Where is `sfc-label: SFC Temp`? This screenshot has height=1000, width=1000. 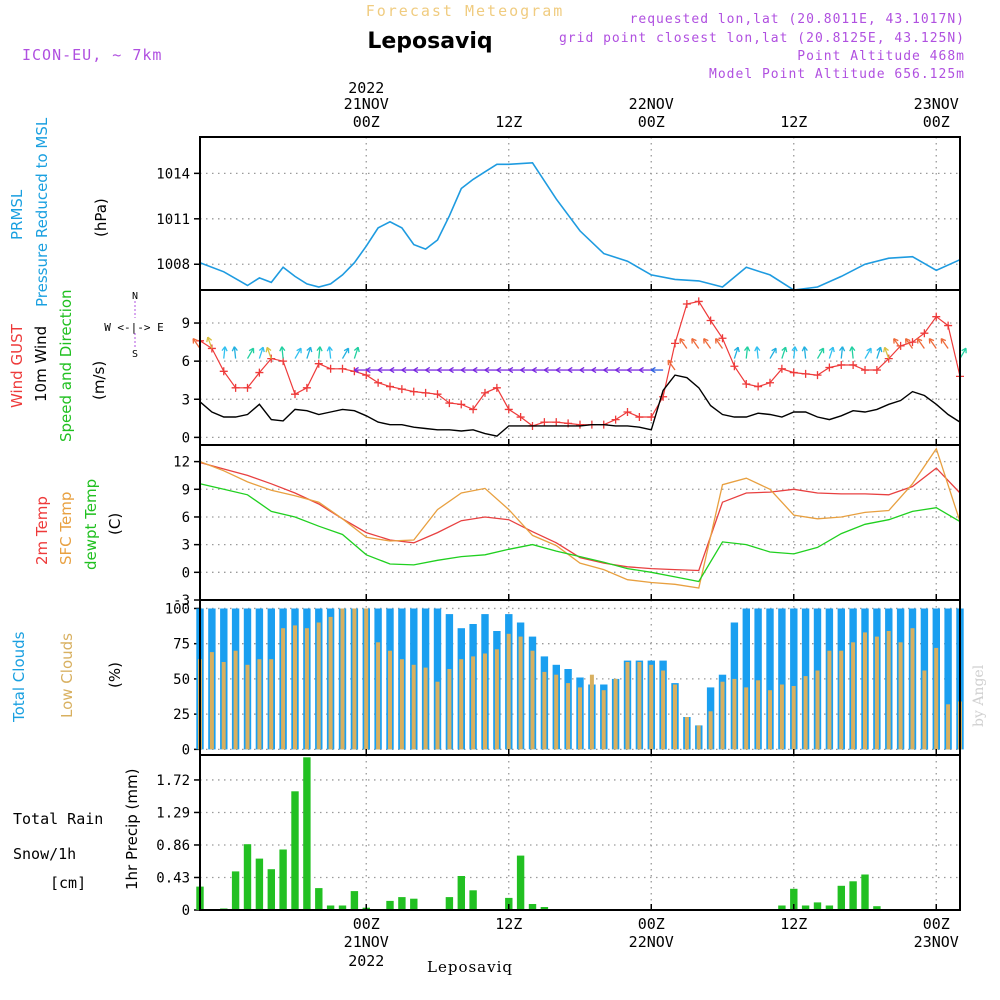
sfc-label: SFC Temp is located at coordinates (66, 528).